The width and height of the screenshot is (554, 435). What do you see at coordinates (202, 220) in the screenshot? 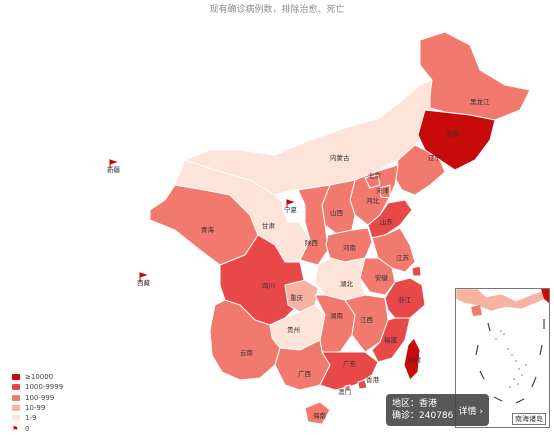
I see `zero-case-flags` at bounding box center [202, 220].